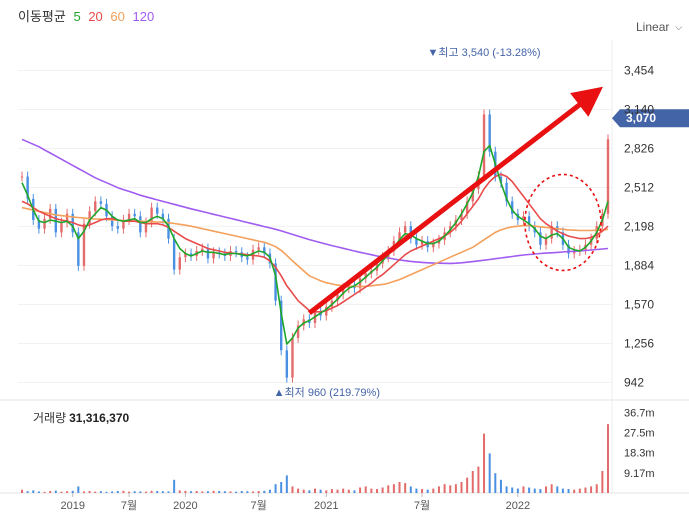 This screenshot has height=513, width=689. Describe the element at coordinates (143, 16) in the screenshot. I see `legend-item-ma120: 120` at that location.